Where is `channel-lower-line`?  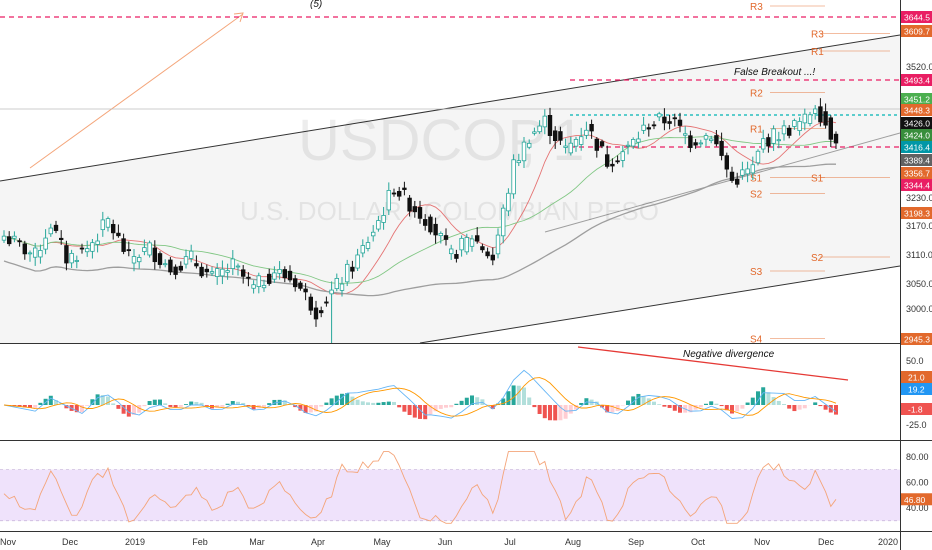
channel-lower-line is located at coordinates (660, 304).